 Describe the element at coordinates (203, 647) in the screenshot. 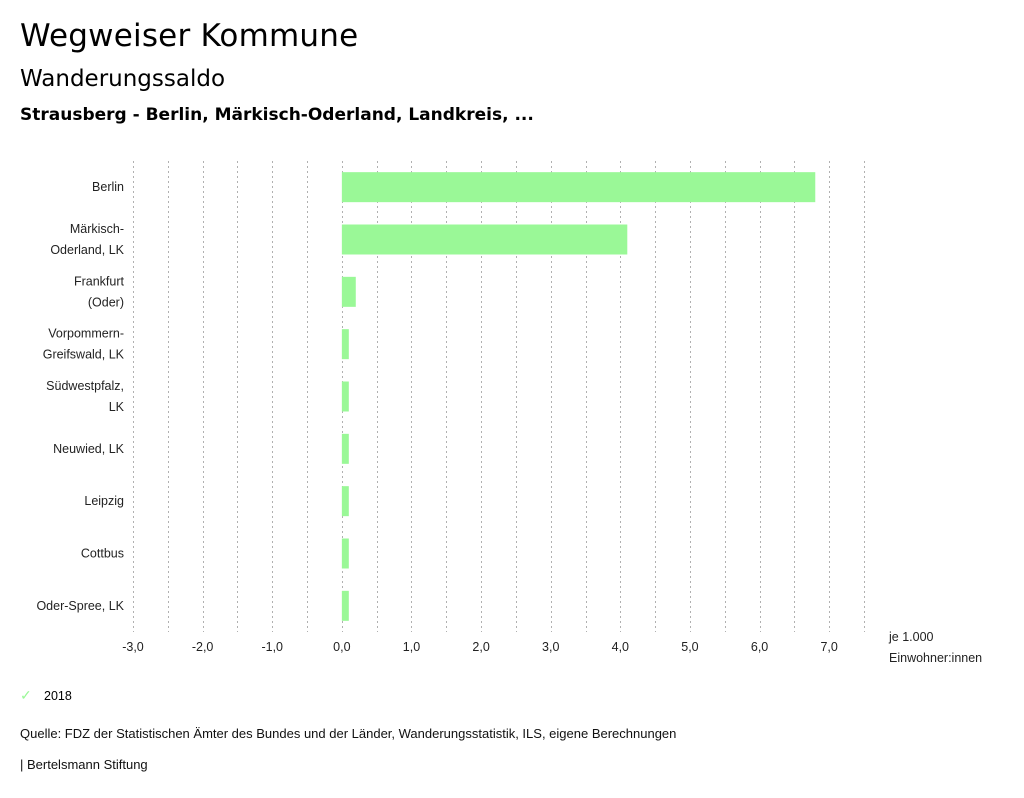

I see `x-tick-label: -2,0` at that location.